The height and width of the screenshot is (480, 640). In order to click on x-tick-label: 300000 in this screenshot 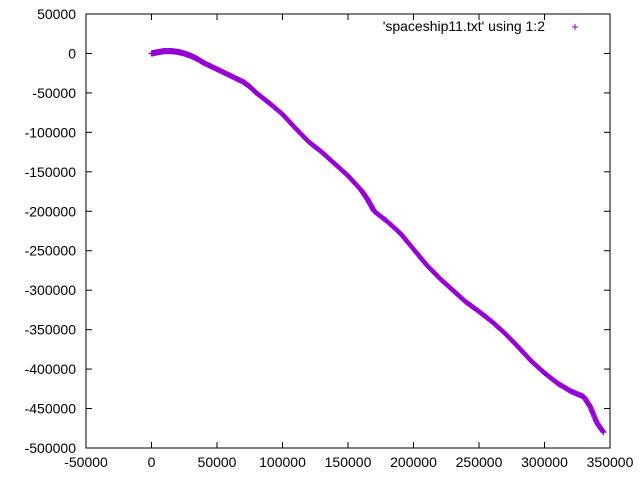, I will do `click(544, 462)`.